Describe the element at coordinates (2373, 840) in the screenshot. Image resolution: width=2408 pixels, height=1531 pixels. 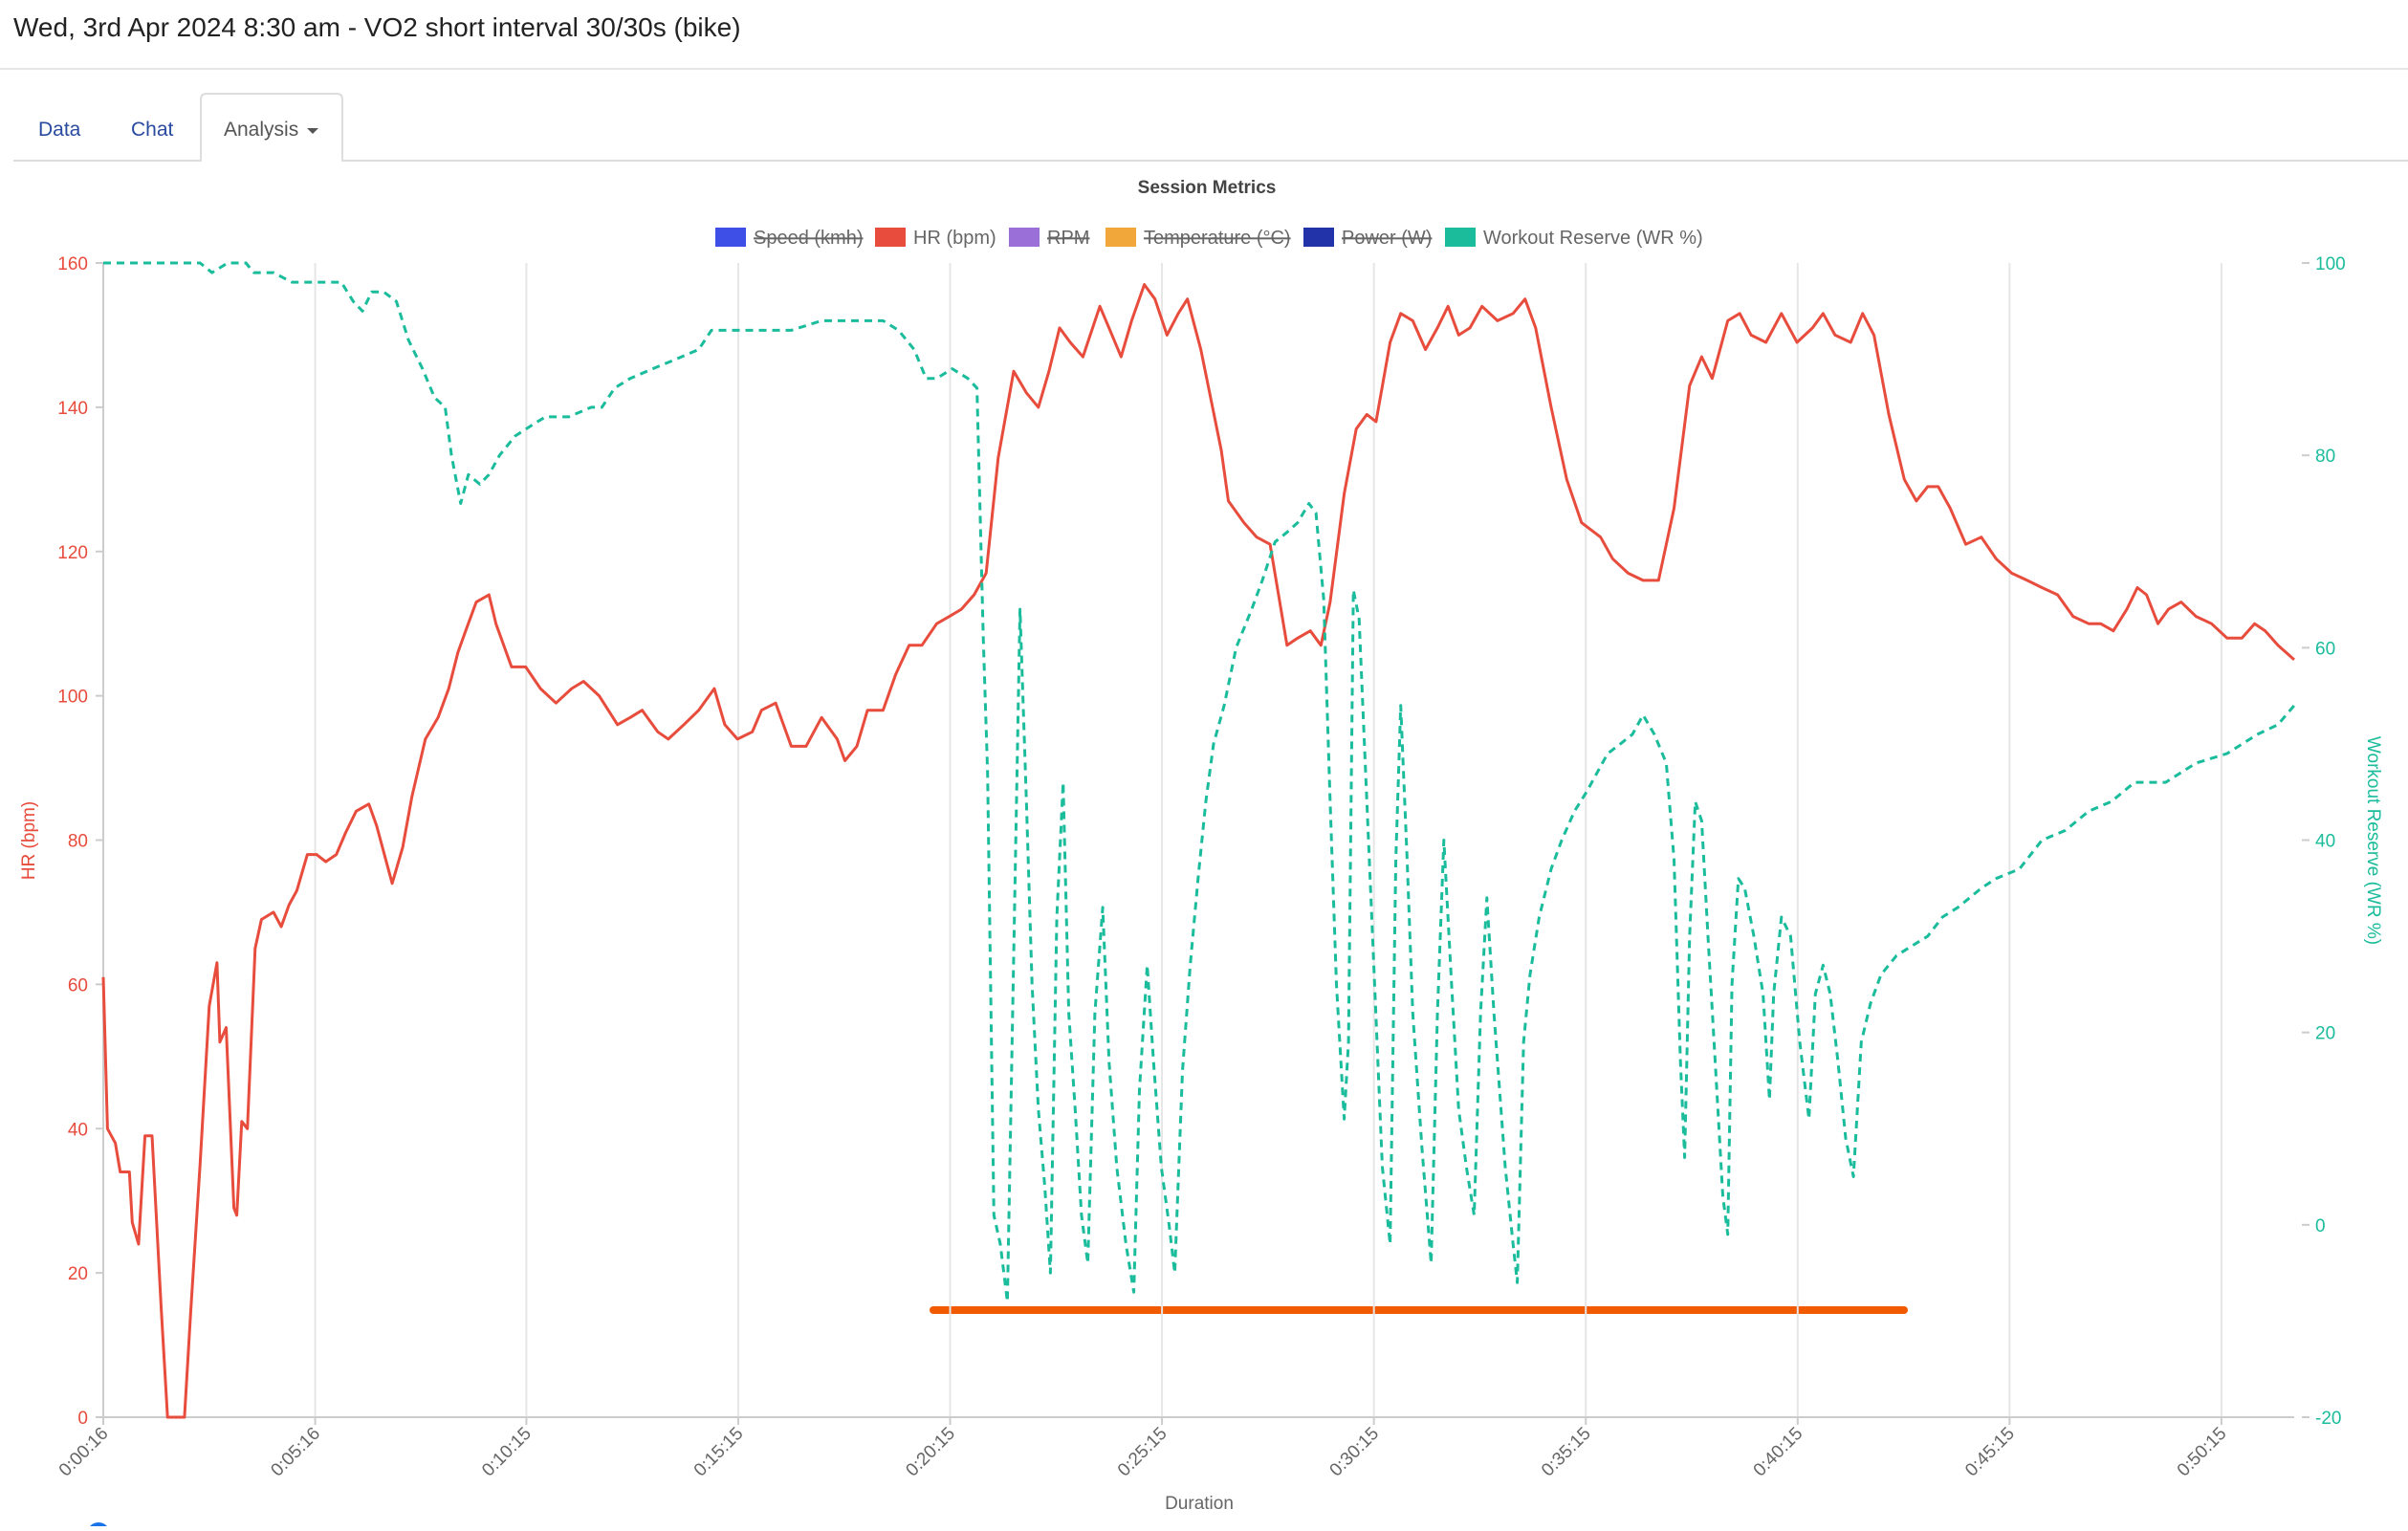
I see `y2-axis-title: Workout Reserve (WR %)` at that location.